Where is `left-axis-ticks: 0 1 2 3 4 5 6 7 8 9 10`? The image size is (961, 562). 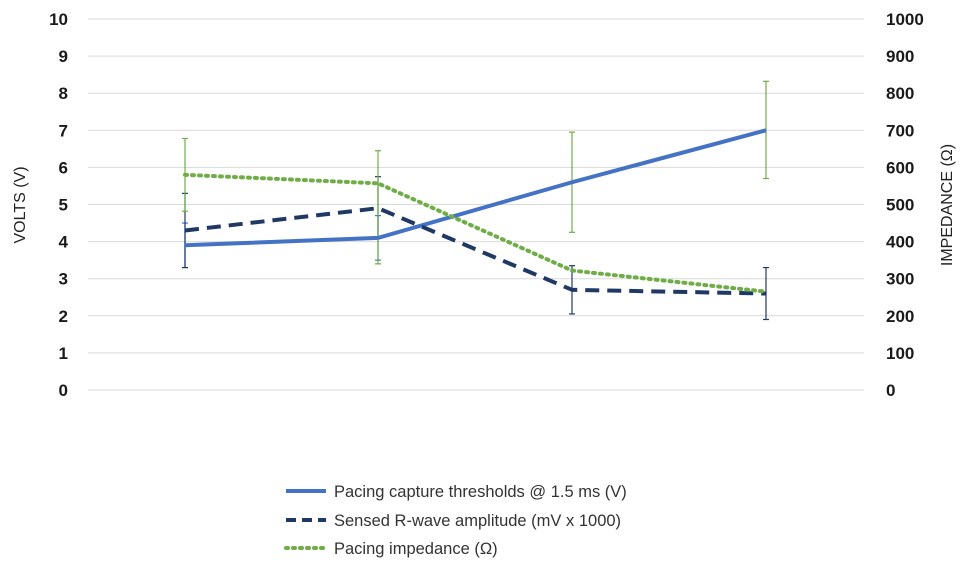 left-axis-ticks: 0 1 2 3 4 5 6 7 8 9 10 is located at coordinates (58, 205).